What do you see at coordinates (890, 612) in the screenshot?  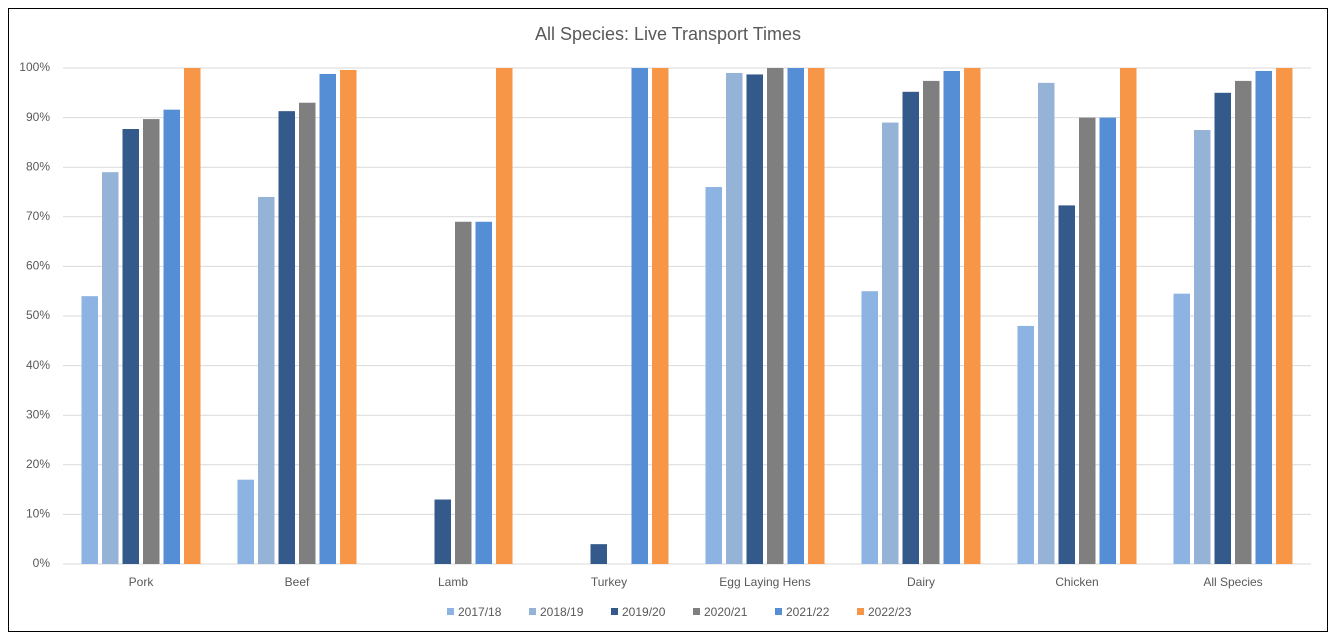 I see `legend-label: 2022/23` at bounding box center [890, 612].